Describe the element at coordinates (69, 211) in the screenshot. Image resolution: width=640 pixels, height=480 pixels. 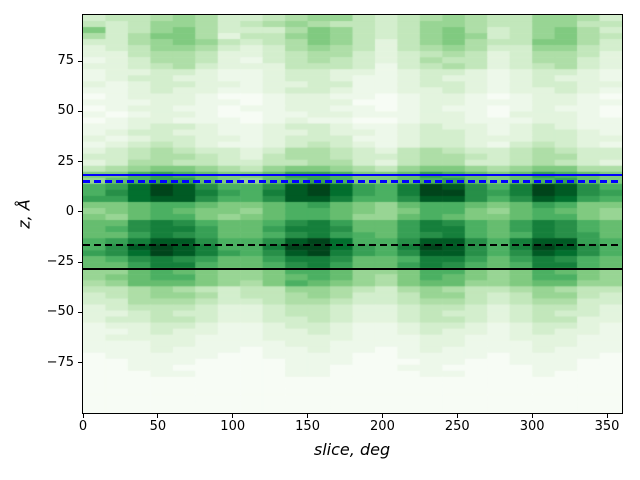
I see `y-tick-label: 0` at that location.